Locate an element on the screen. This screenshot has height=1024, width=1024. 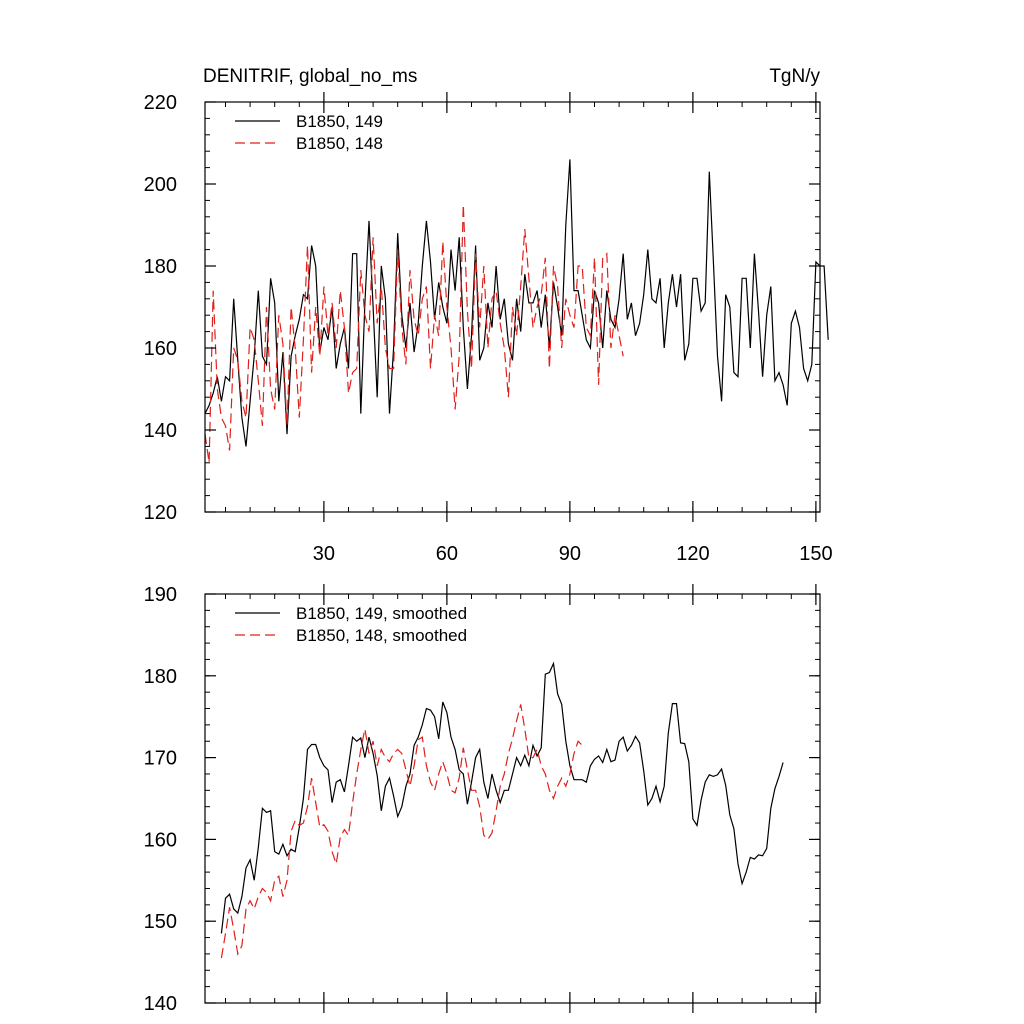
top-y-tick-label: 160 is located at coordinates (160, 349).